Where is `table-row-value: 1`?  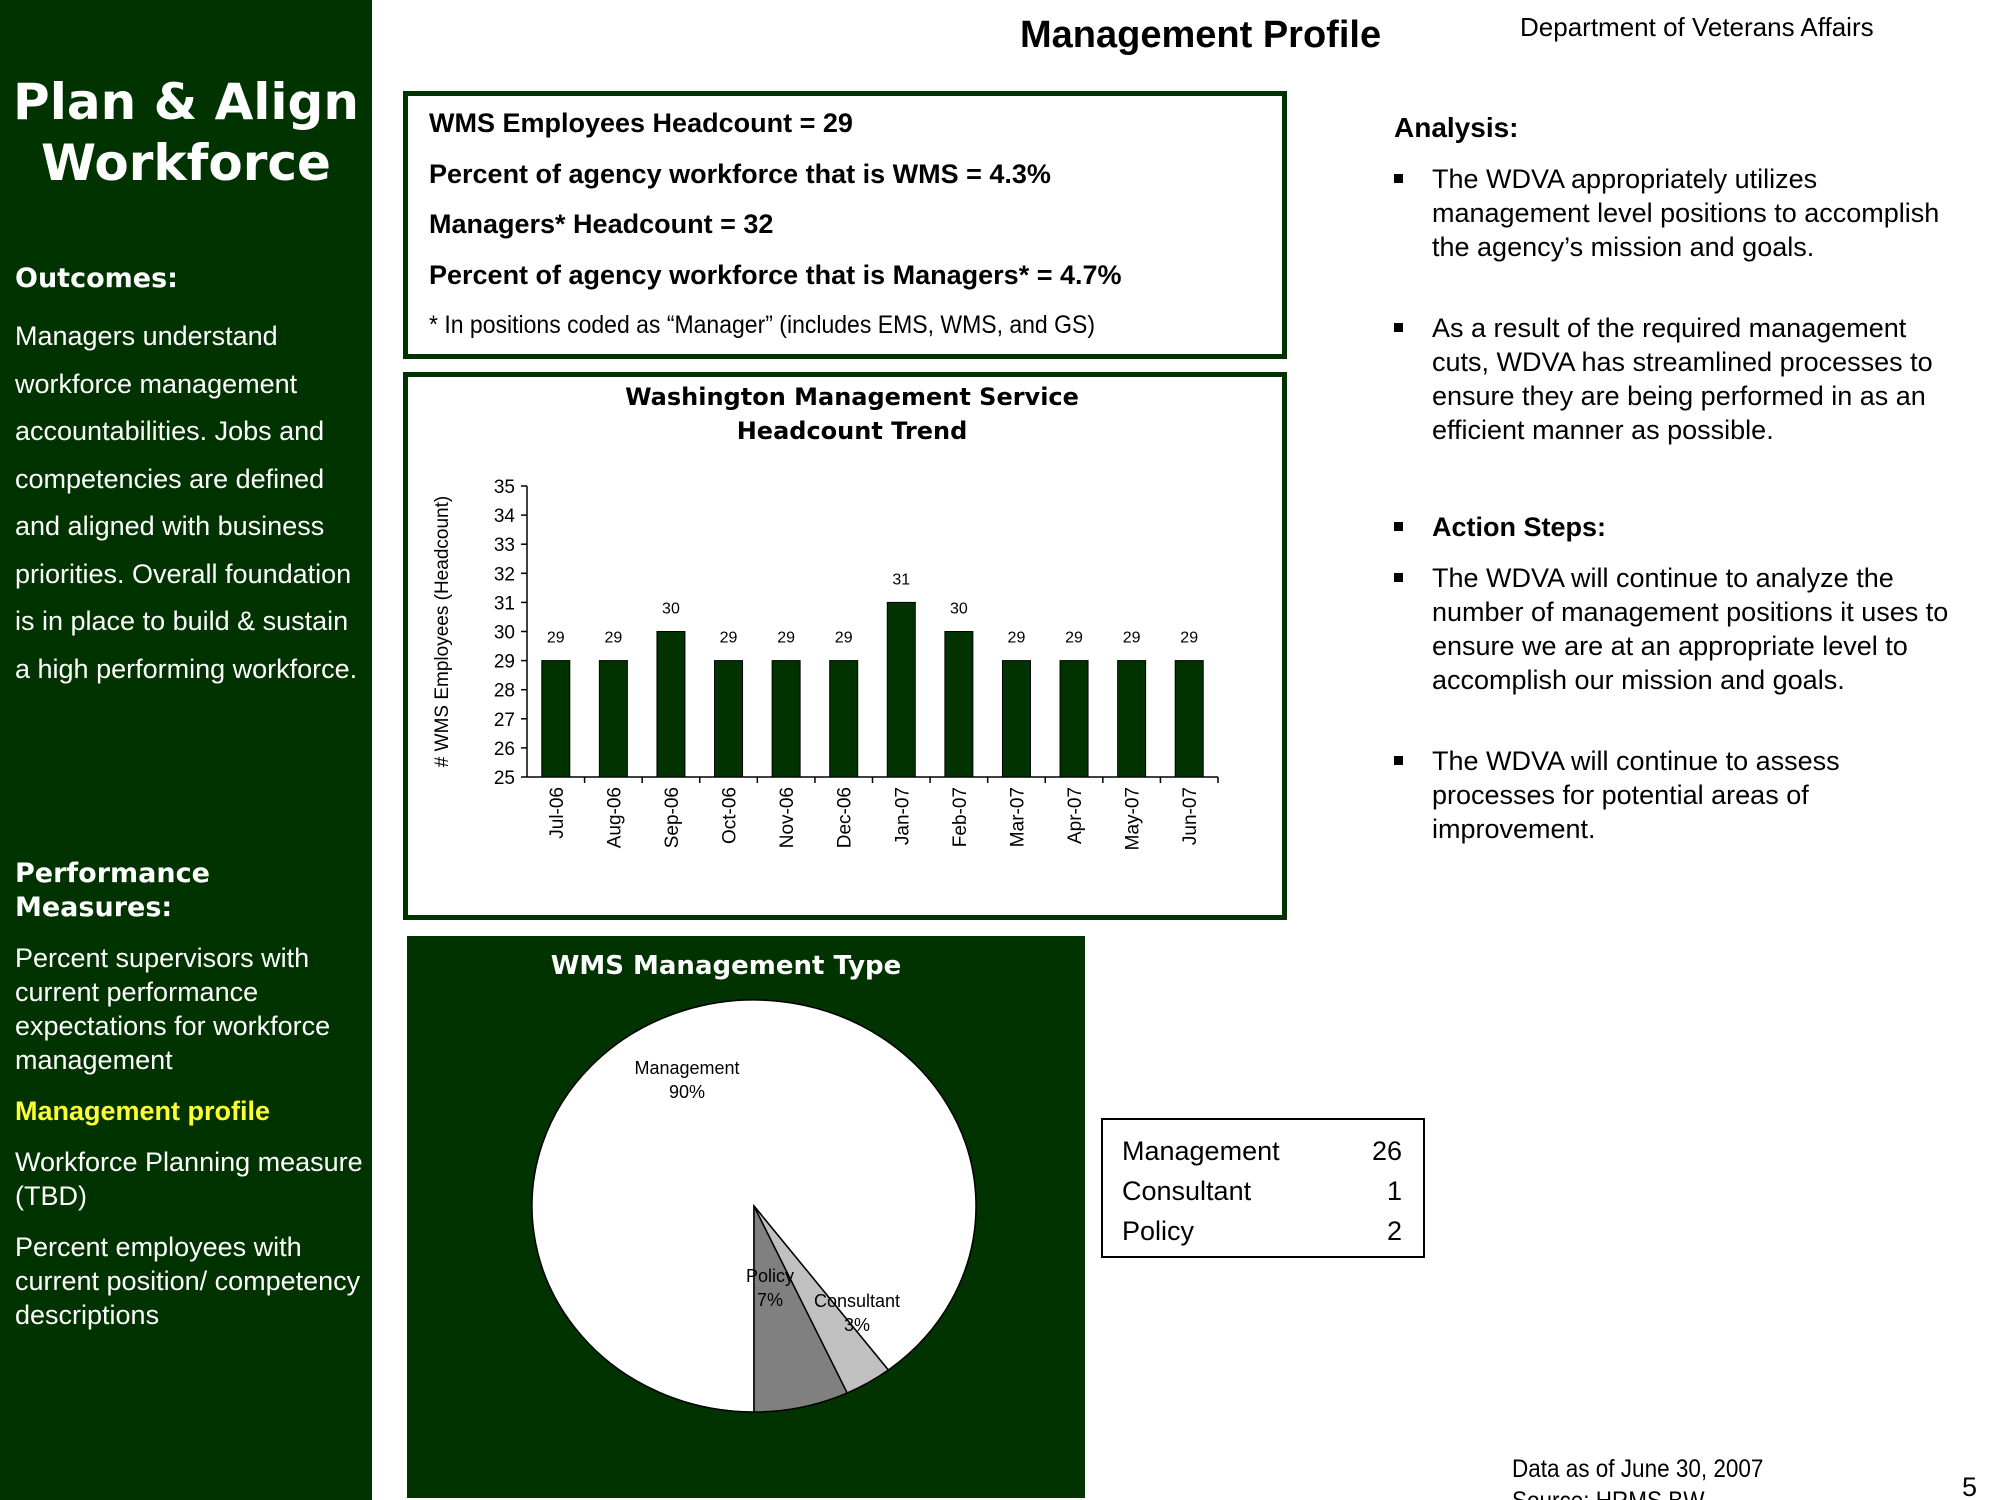
table-row-value: 1 is located at coordinates (1394, 1191).